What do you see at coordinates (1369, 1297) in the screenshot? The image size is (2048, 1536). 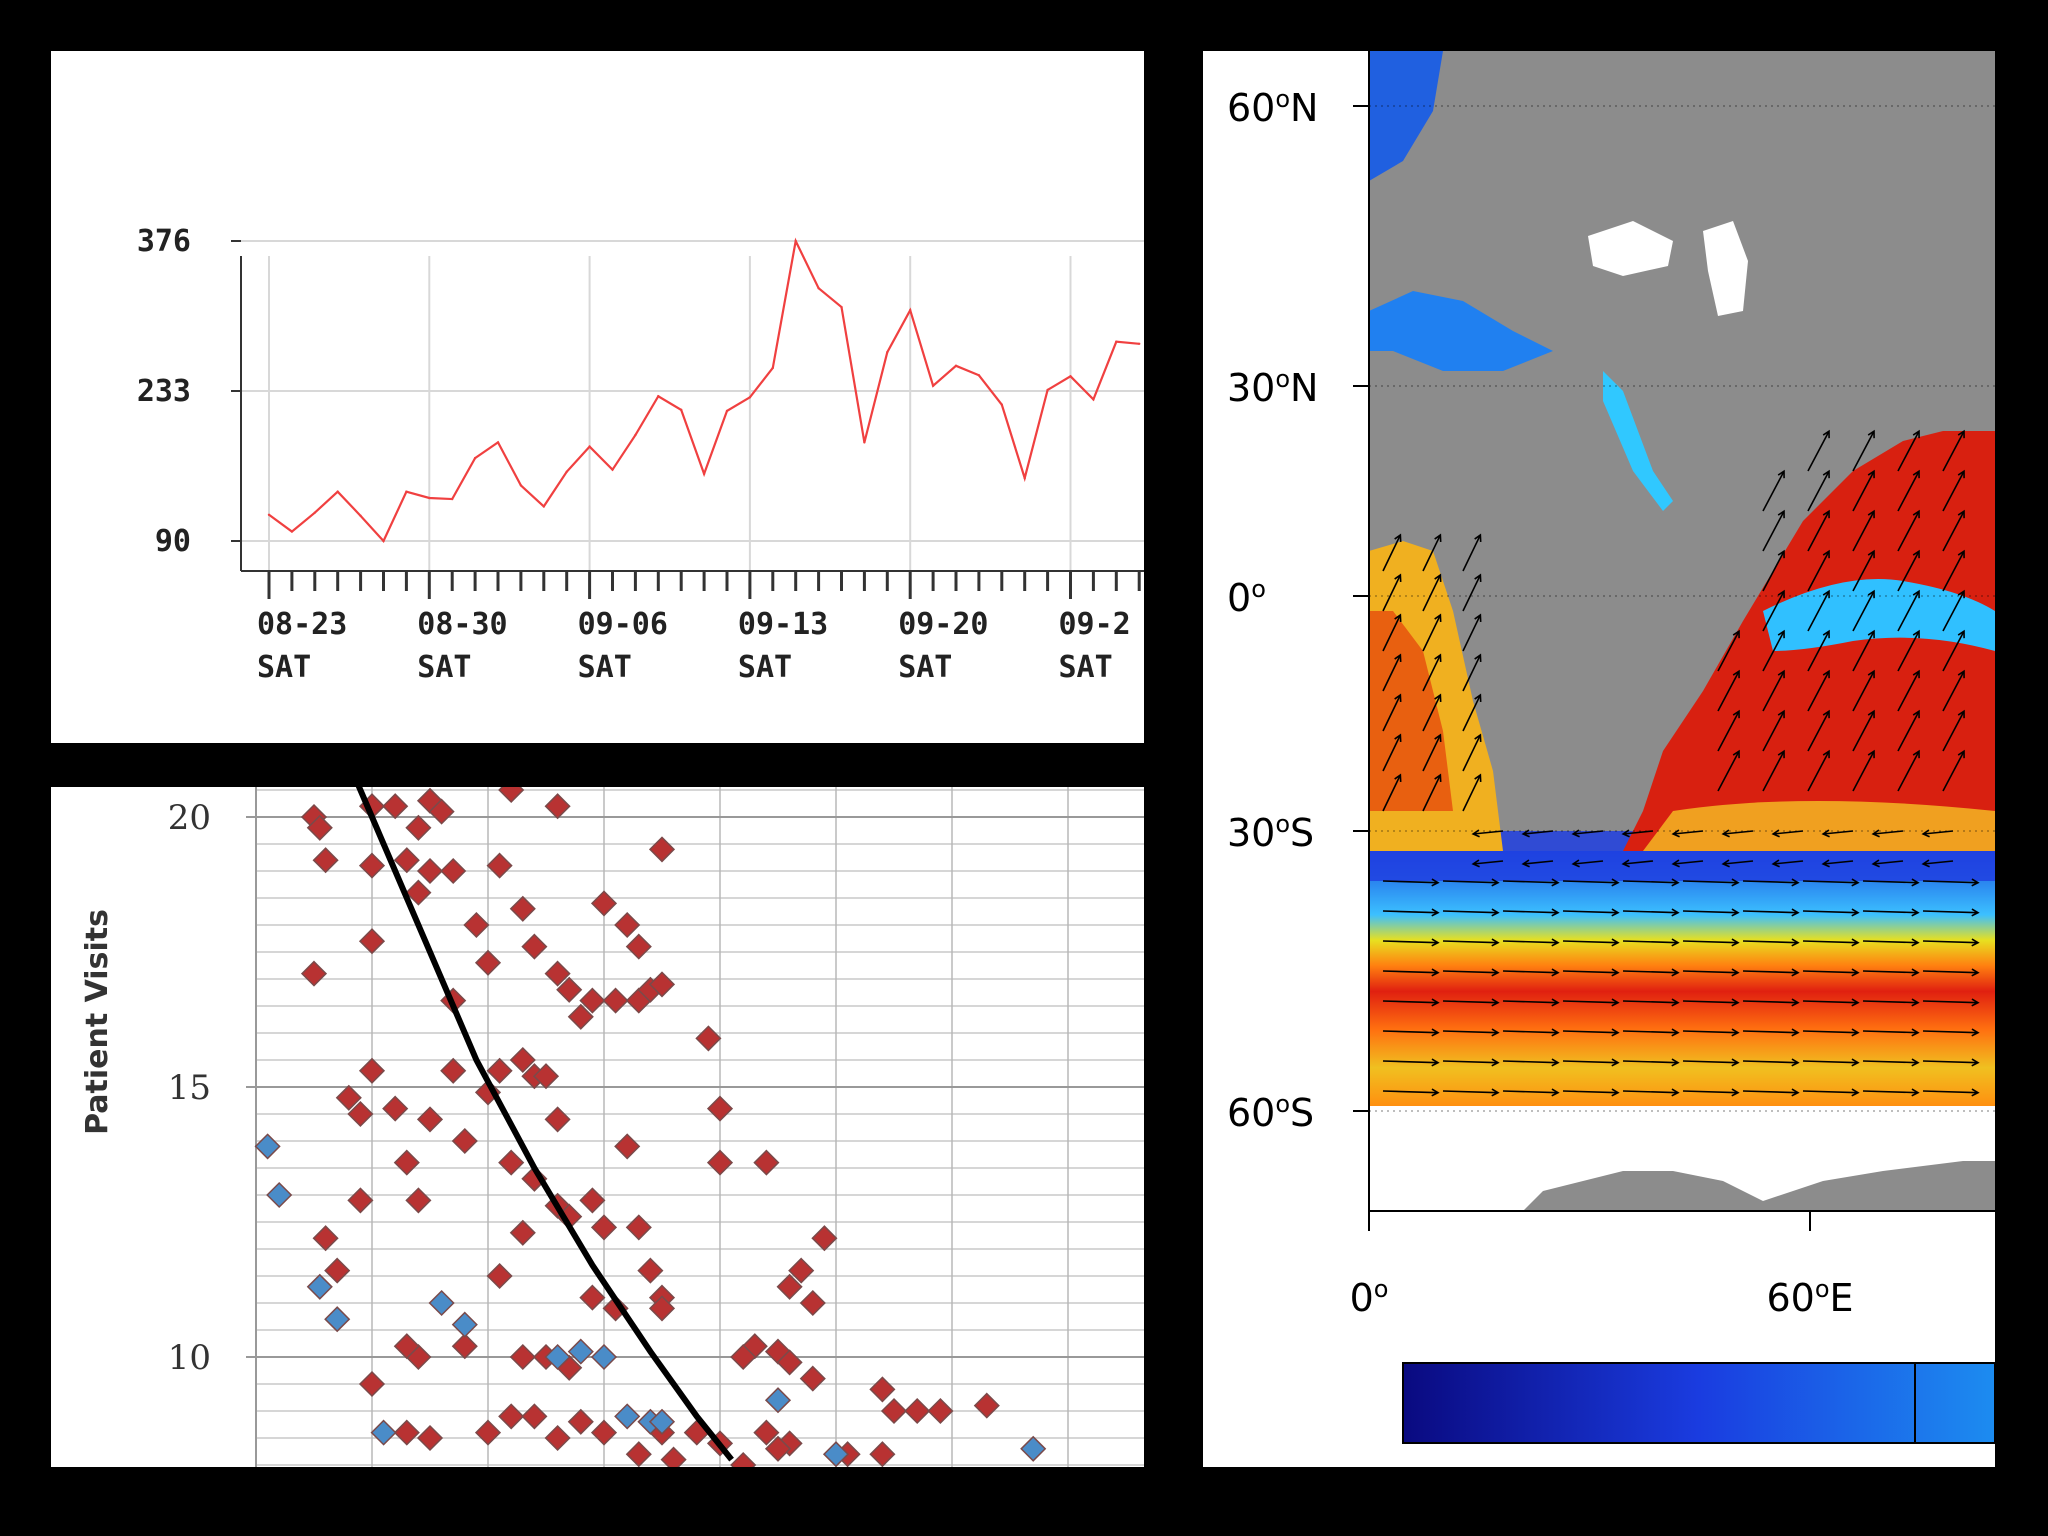 I see `lon-label: 0o` at bounding box center [1369, 1297].